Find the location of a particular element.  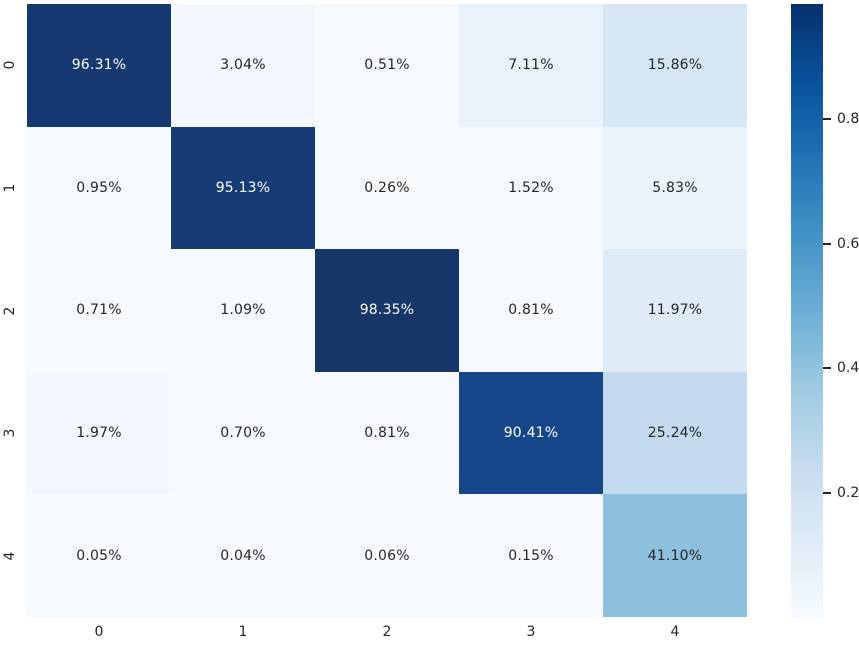

x-tick-label-0: 0 is located at coordinates (99, 632).